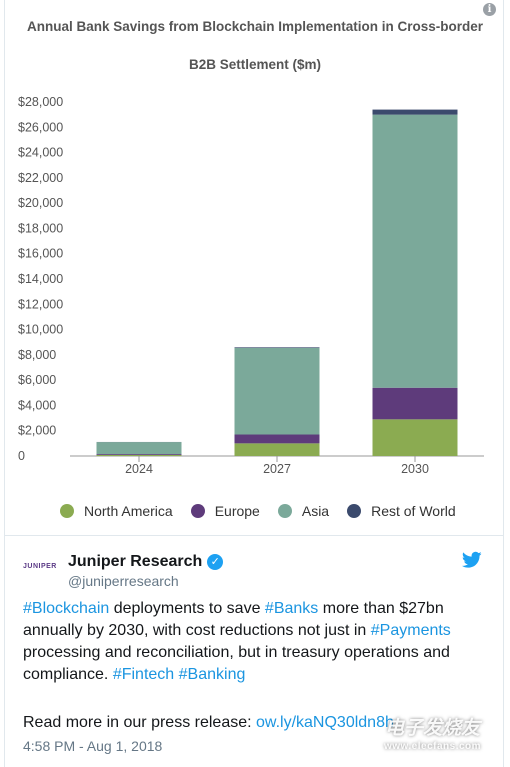 The width and height of the screenshot is (510, 767). Describe the element at coordinates (237, 511) in the screenshot. I see `legend-label: Europe` at that location.